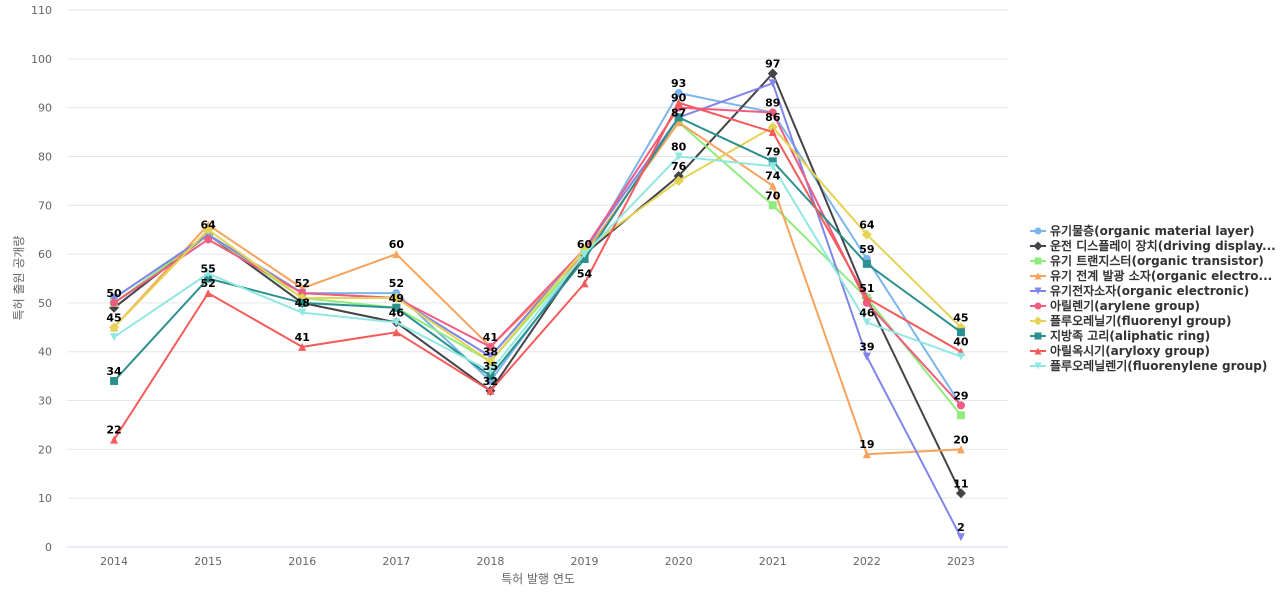 Image resolution: width=1280 pixels, height=604 pixels. What do you see at coordinates (1139, 290) in the screenshot?
I see `legend-item: 유기전자소자(organic electronic)` at bounding box center [1139, 290].